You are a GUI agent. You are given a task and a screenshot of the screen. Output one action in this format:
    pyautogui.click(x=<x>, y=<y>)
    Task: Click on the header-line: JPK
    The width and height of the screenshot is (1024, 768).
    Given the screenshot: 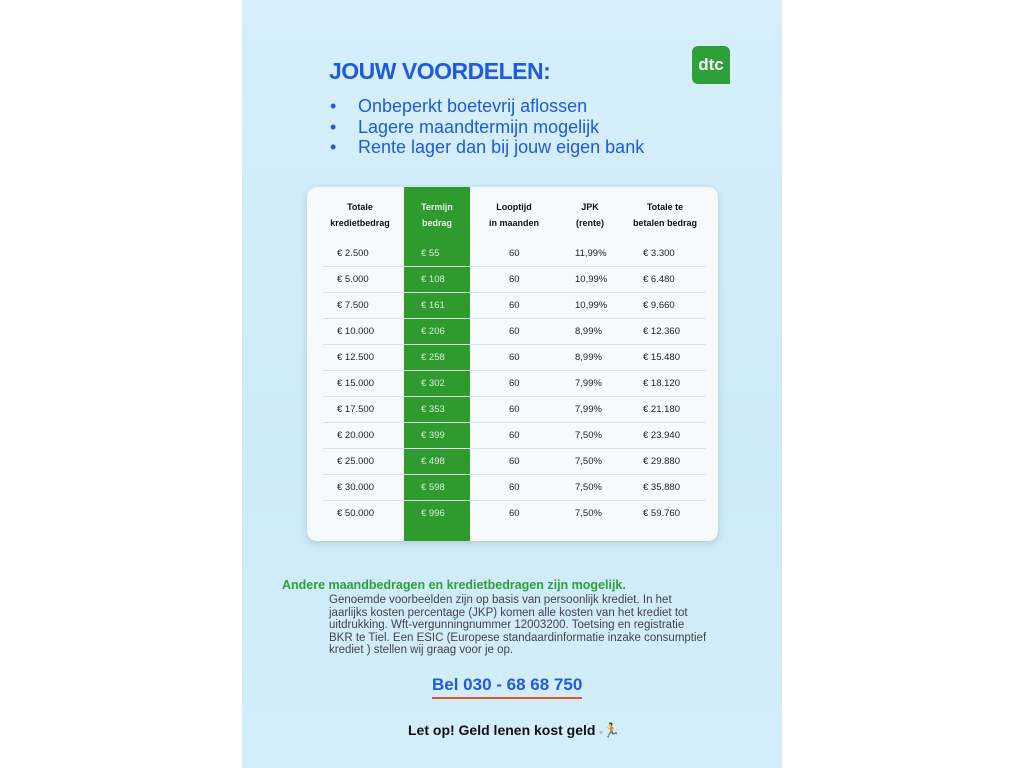 What is the action you would take?
    pyautogui.click(x=590, y=207)
    